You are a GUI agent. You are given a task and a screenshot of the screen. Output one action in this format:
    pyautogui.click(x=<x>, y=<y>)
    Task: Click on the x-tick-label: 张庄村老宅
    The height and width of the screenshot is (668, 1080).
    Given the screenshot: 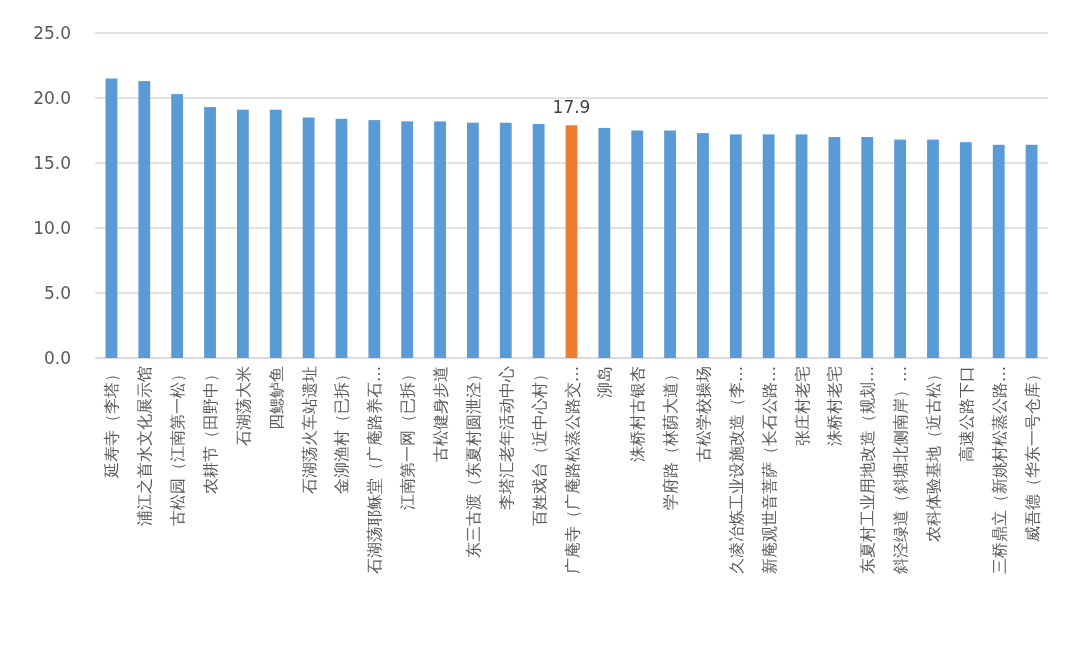 What is the action you would take?
    pyautogui.click(x=802, y=406)
    